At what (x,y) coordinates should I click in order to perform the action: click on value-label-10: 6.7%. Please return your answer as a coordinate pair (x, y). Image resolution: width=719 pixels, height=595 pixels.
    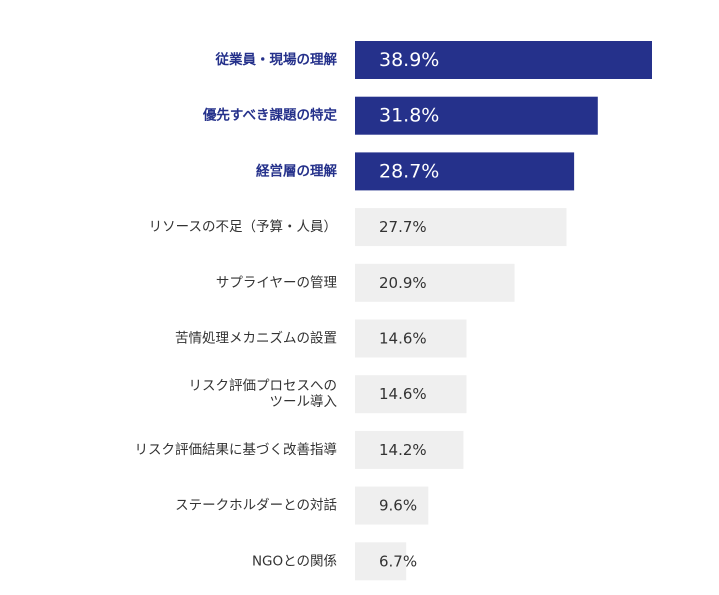
    Looking at the image, I should click on (398, 561).